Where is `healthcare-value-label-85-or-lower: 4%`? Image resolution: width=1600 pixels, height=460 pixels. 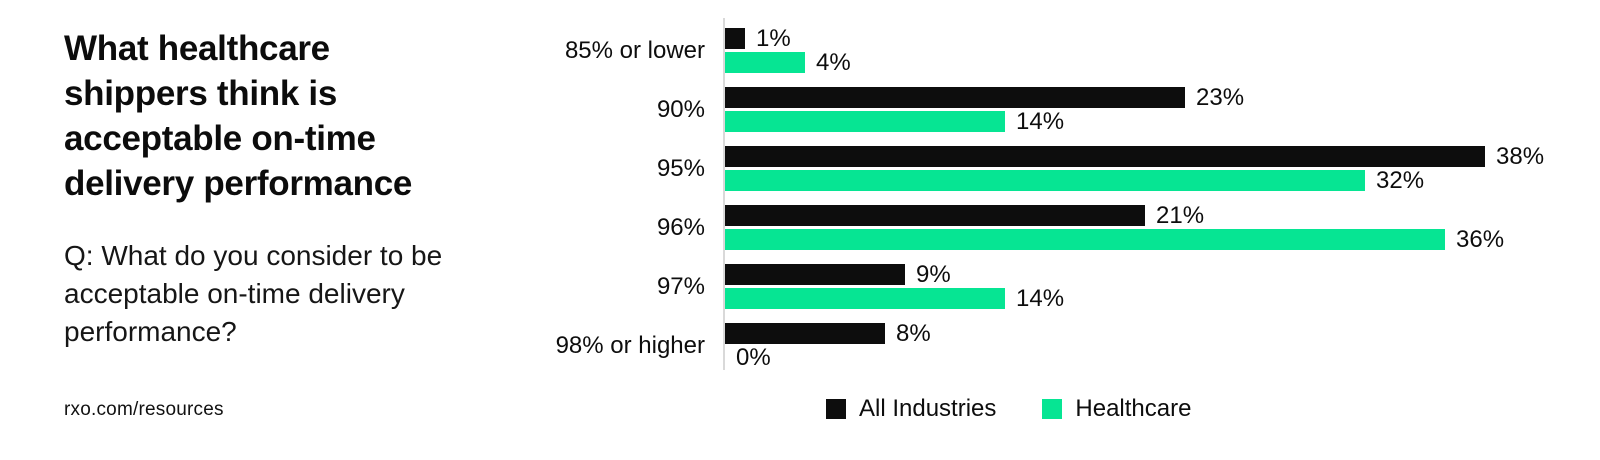 healthcare-value-label-85-or-lower: 4% is located at coordinates (833, 62).